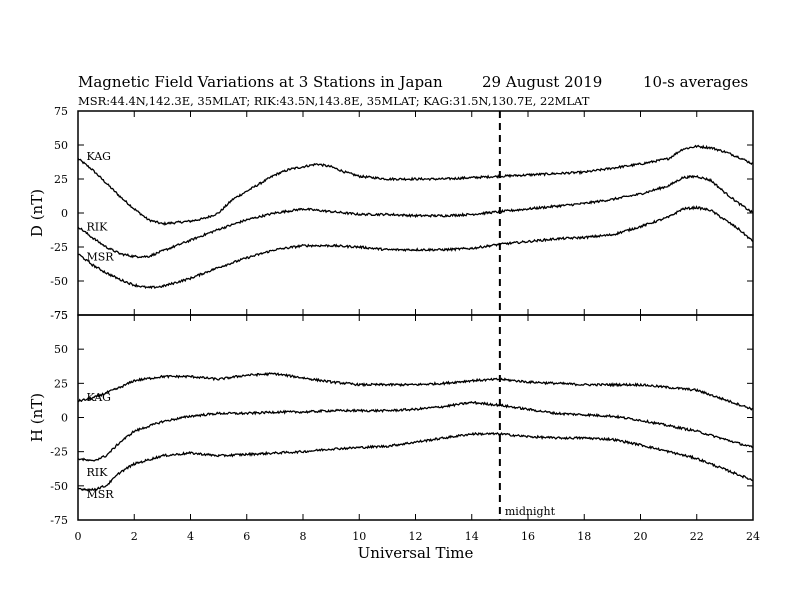 The height and width of the screenshot is (612, 792). What do you see at coordinates (416, 536) in the screenshot?
I see `x-tick-label: 12` at bounding box center [416, 536].